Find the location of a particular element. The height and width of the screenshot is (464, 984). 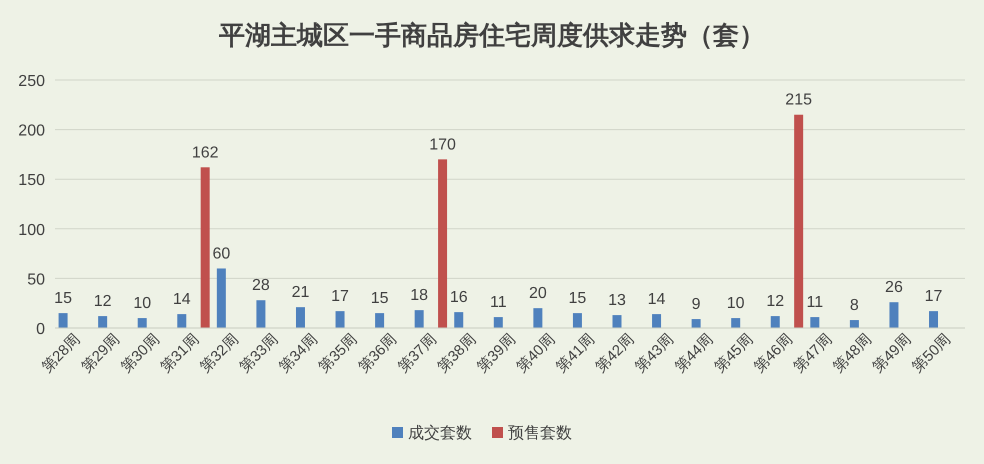

y-tick-label: 150 is located at coordinates (32, 181).